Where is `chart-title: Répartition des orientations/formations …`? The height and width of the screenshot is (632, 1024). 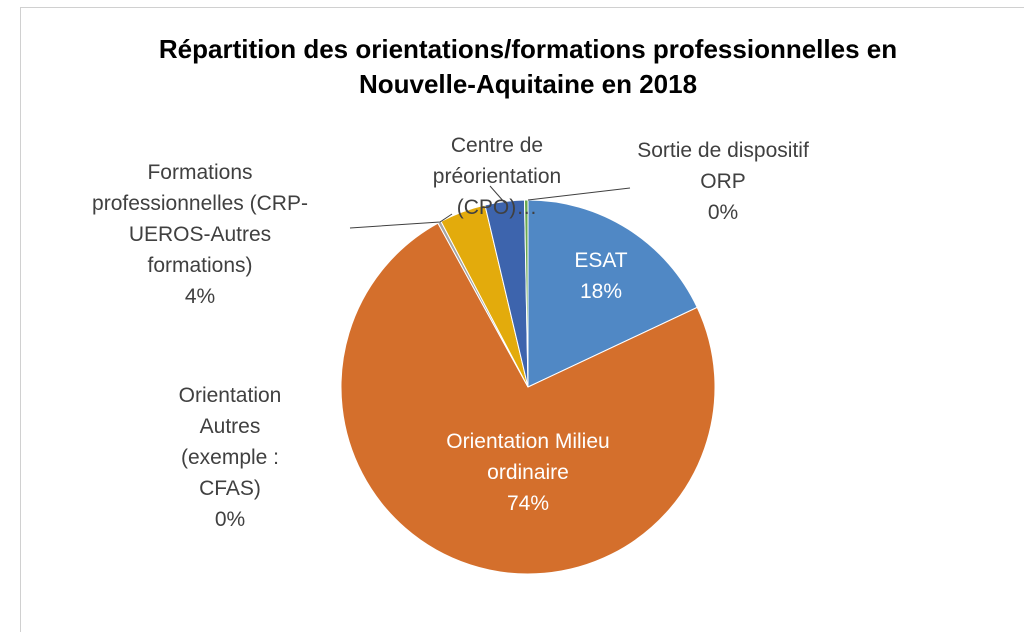
chart-title: Répartition des orientations/formations … is located at coordinates (528, 66).